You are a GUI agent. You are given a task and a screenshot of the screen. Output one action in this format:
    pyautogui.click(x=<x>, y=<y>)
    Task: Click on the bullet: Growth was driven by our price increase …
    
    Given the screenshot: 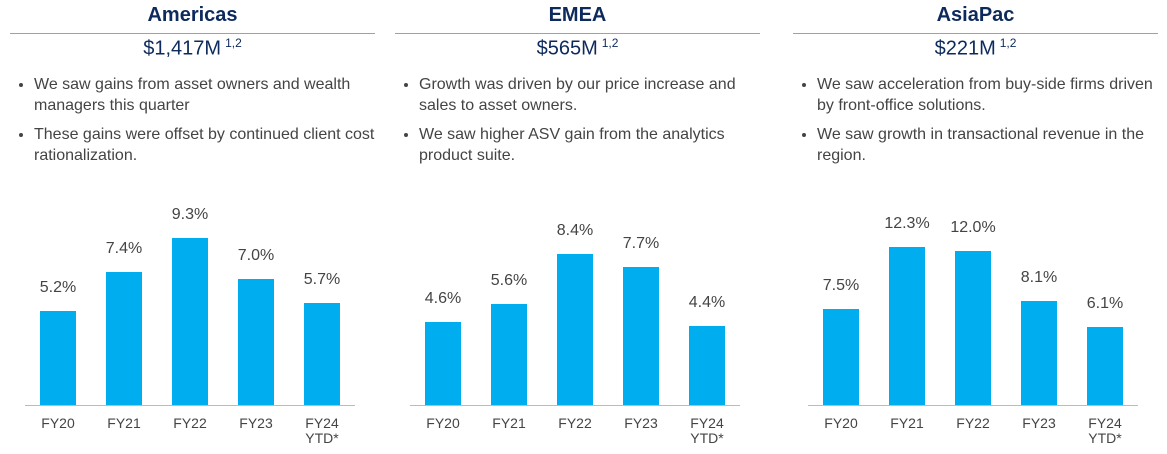 What is the action you would take?
    pyautogui.click(x=594, y=95)
    